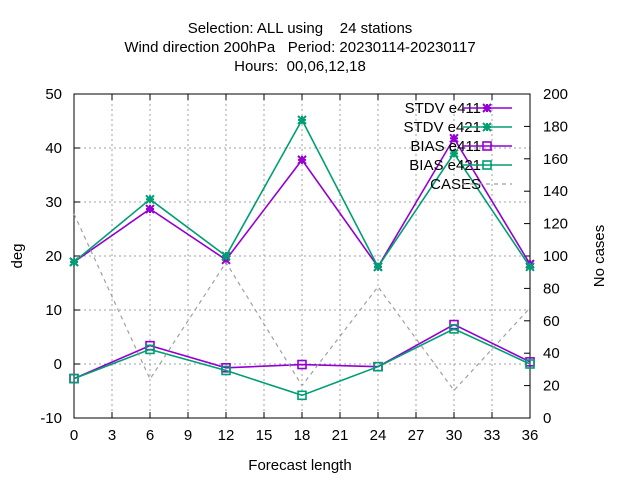  What do you see at coordinates (300, 66) in the screenshot?
I see `chart-title-line-3: Hours: 00,06,12,18` at bounding box center [300, 66].